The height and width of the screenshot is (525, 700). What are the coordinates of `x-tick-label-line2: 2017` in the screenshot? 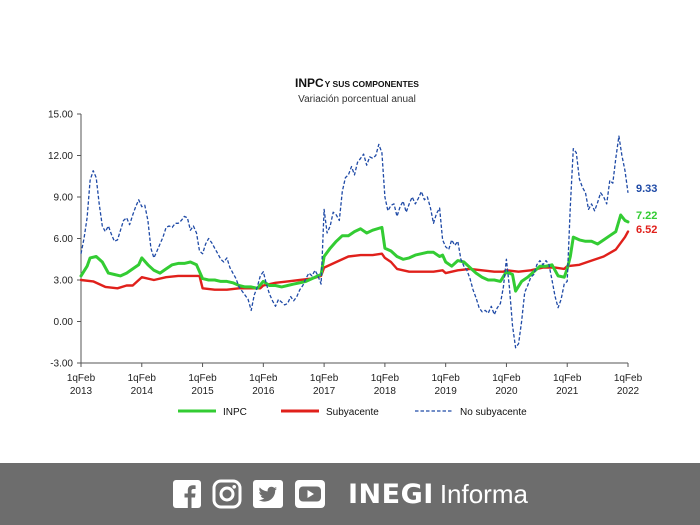 It's located at (324, 391).